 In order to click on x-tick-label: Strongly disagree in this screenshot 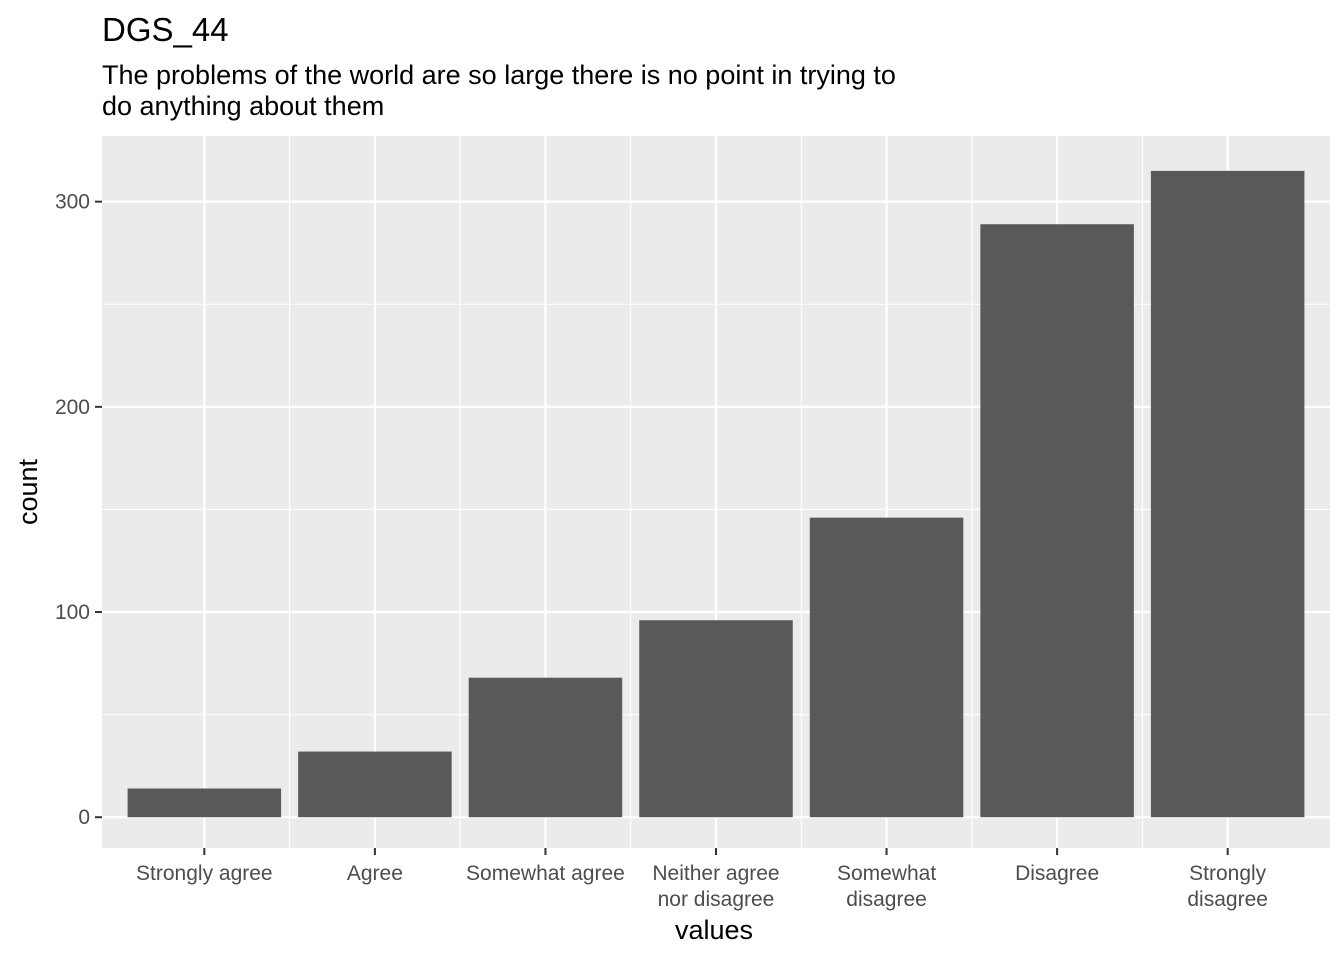, I will do `click(1227, 886)`.